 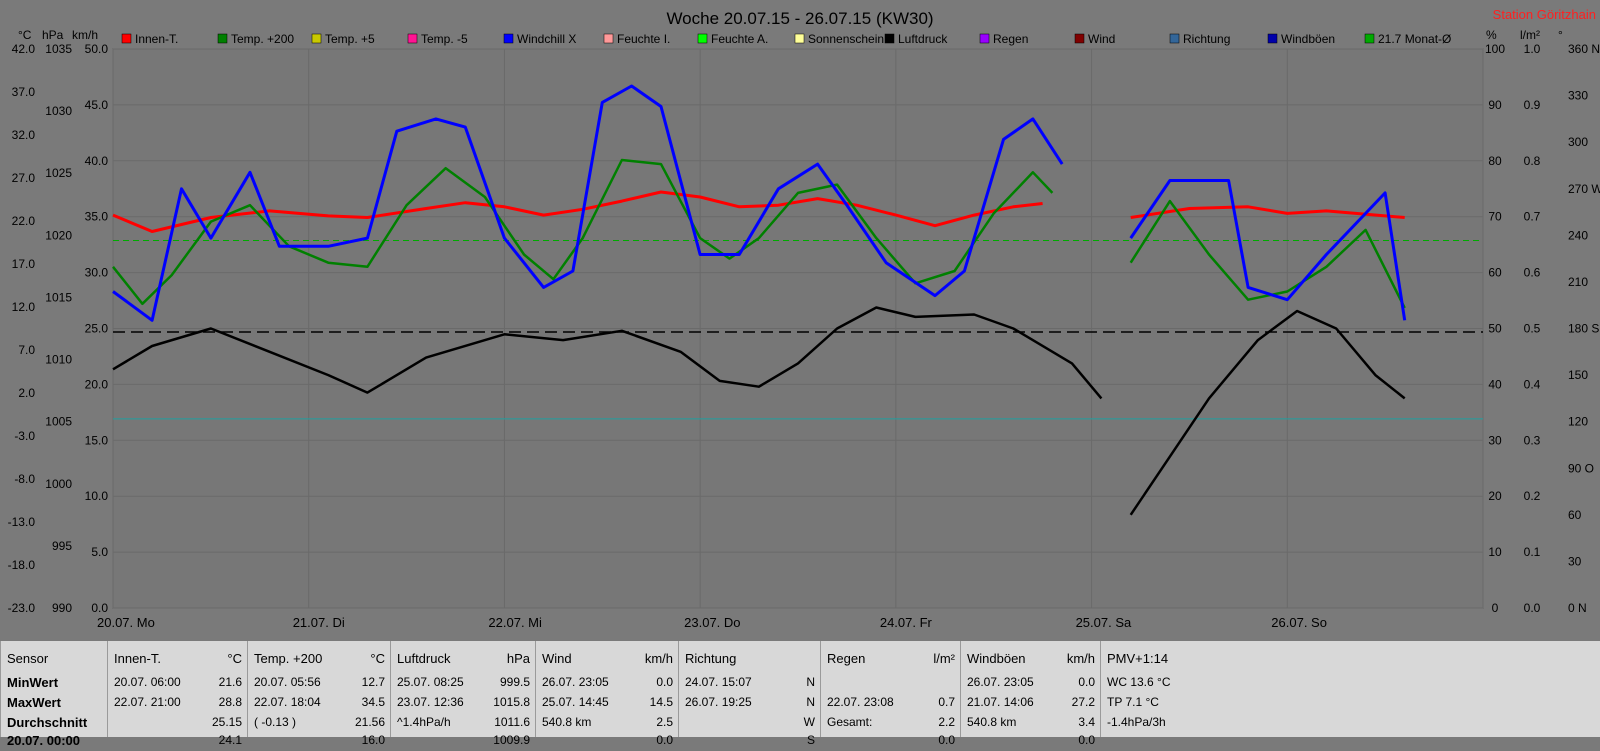 I want to click on tick-rain: 0.1, so click(x=1532, y=552).